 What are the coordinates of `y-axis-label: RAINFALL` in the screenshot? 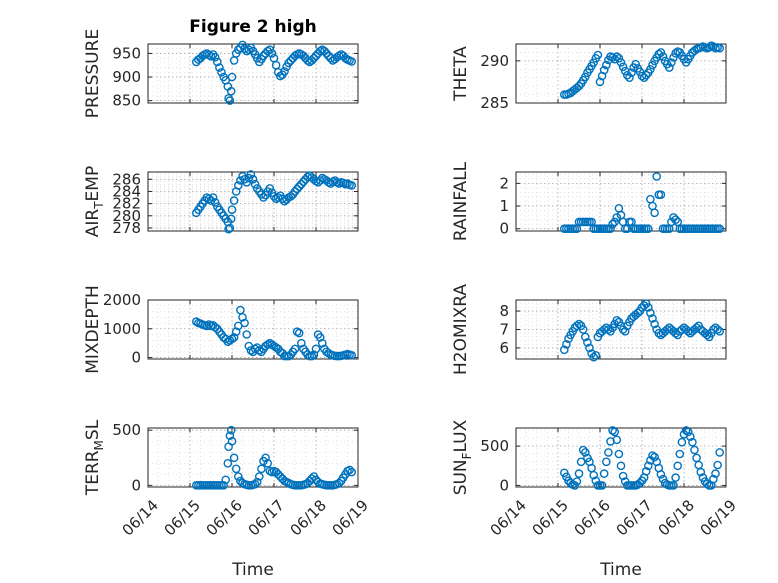 It's located at (461, 201).